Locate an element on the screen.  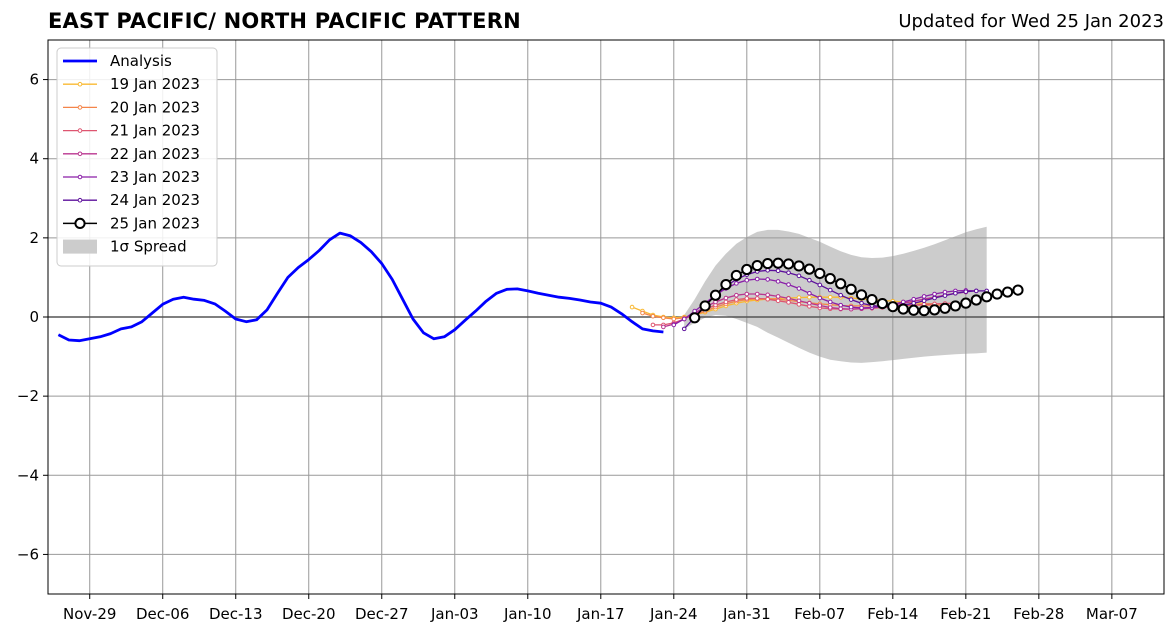
chart-title: EAST PACIFIC/ NORTH PACIFIC PATTERN is located at coordinates (284, 21).